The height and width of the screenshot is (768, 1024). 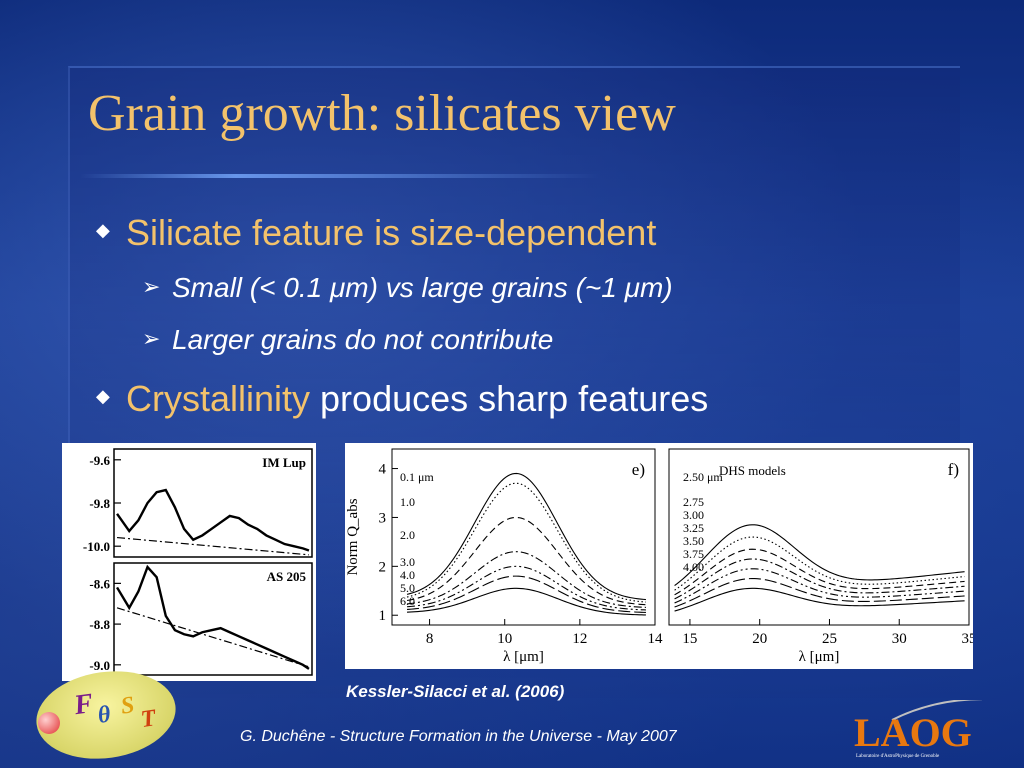 I want to click on observed-spectra-panel: -9.6 -9.8 -10.0 IM Lup -8.6 -8.8 -9.0 AS 205, so click(x=189, y=562).